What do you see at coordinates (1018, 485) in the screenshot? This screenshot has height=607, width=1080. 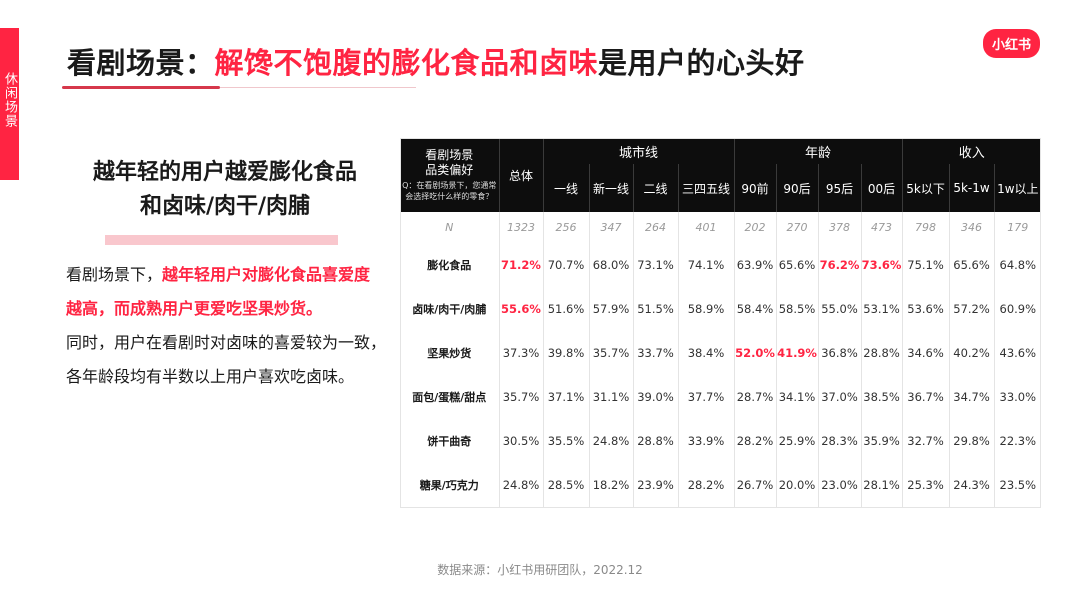 I see `table-cell: 23.5%` at bounding box center [1018, 485].